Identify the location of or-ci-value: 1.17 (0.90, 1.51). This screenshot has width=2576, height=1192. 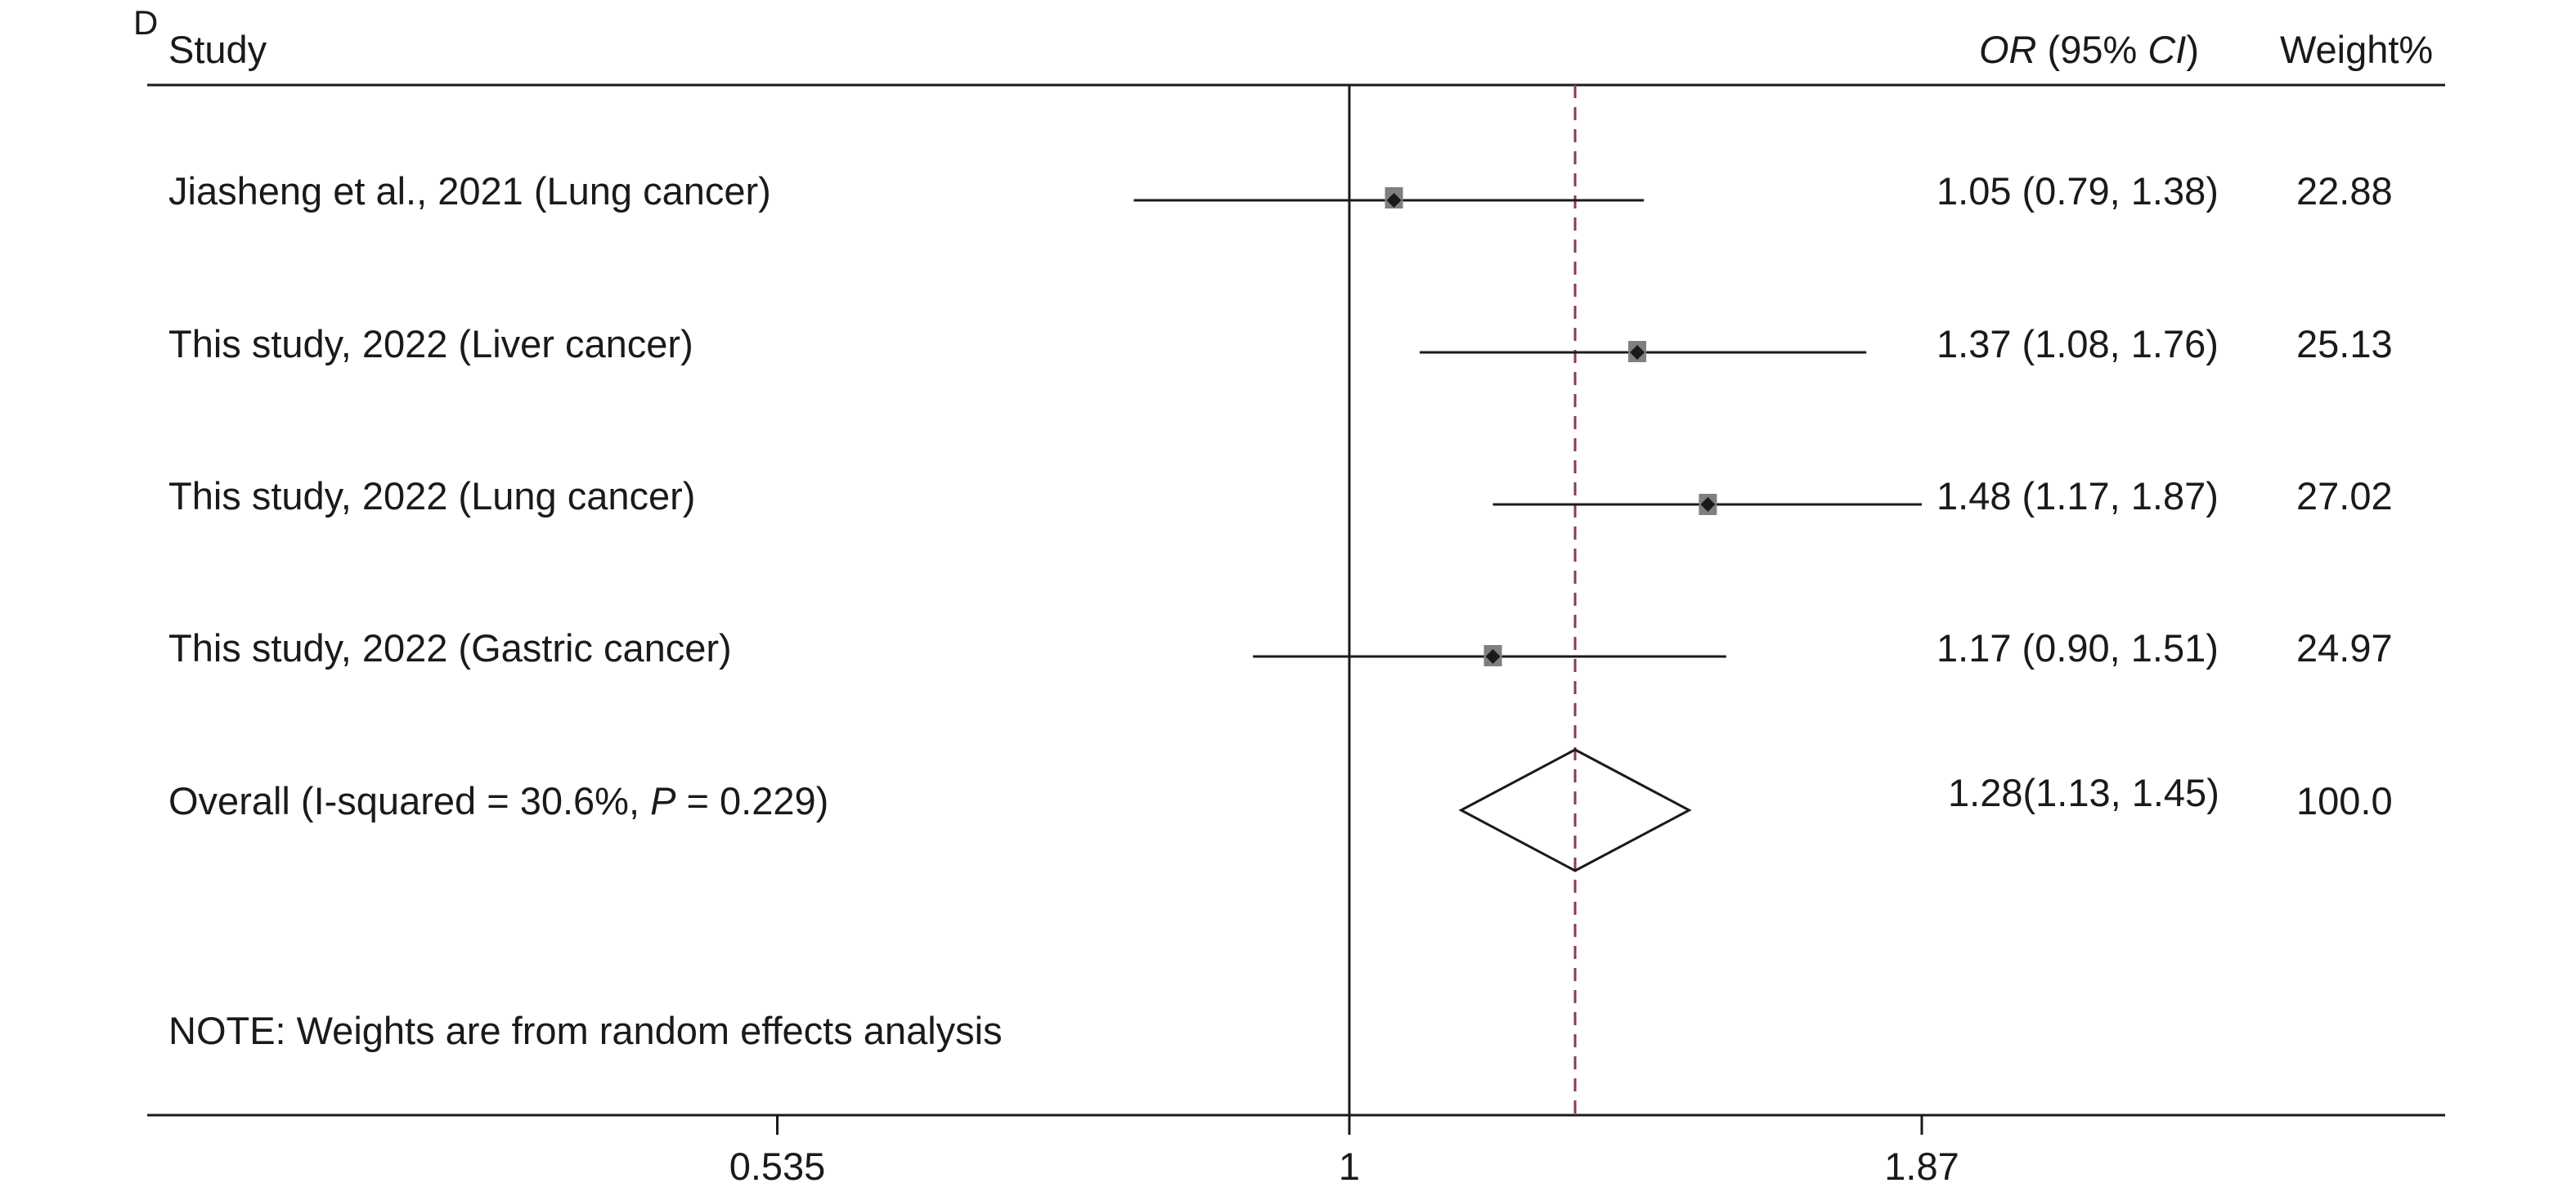
(2077, 648).